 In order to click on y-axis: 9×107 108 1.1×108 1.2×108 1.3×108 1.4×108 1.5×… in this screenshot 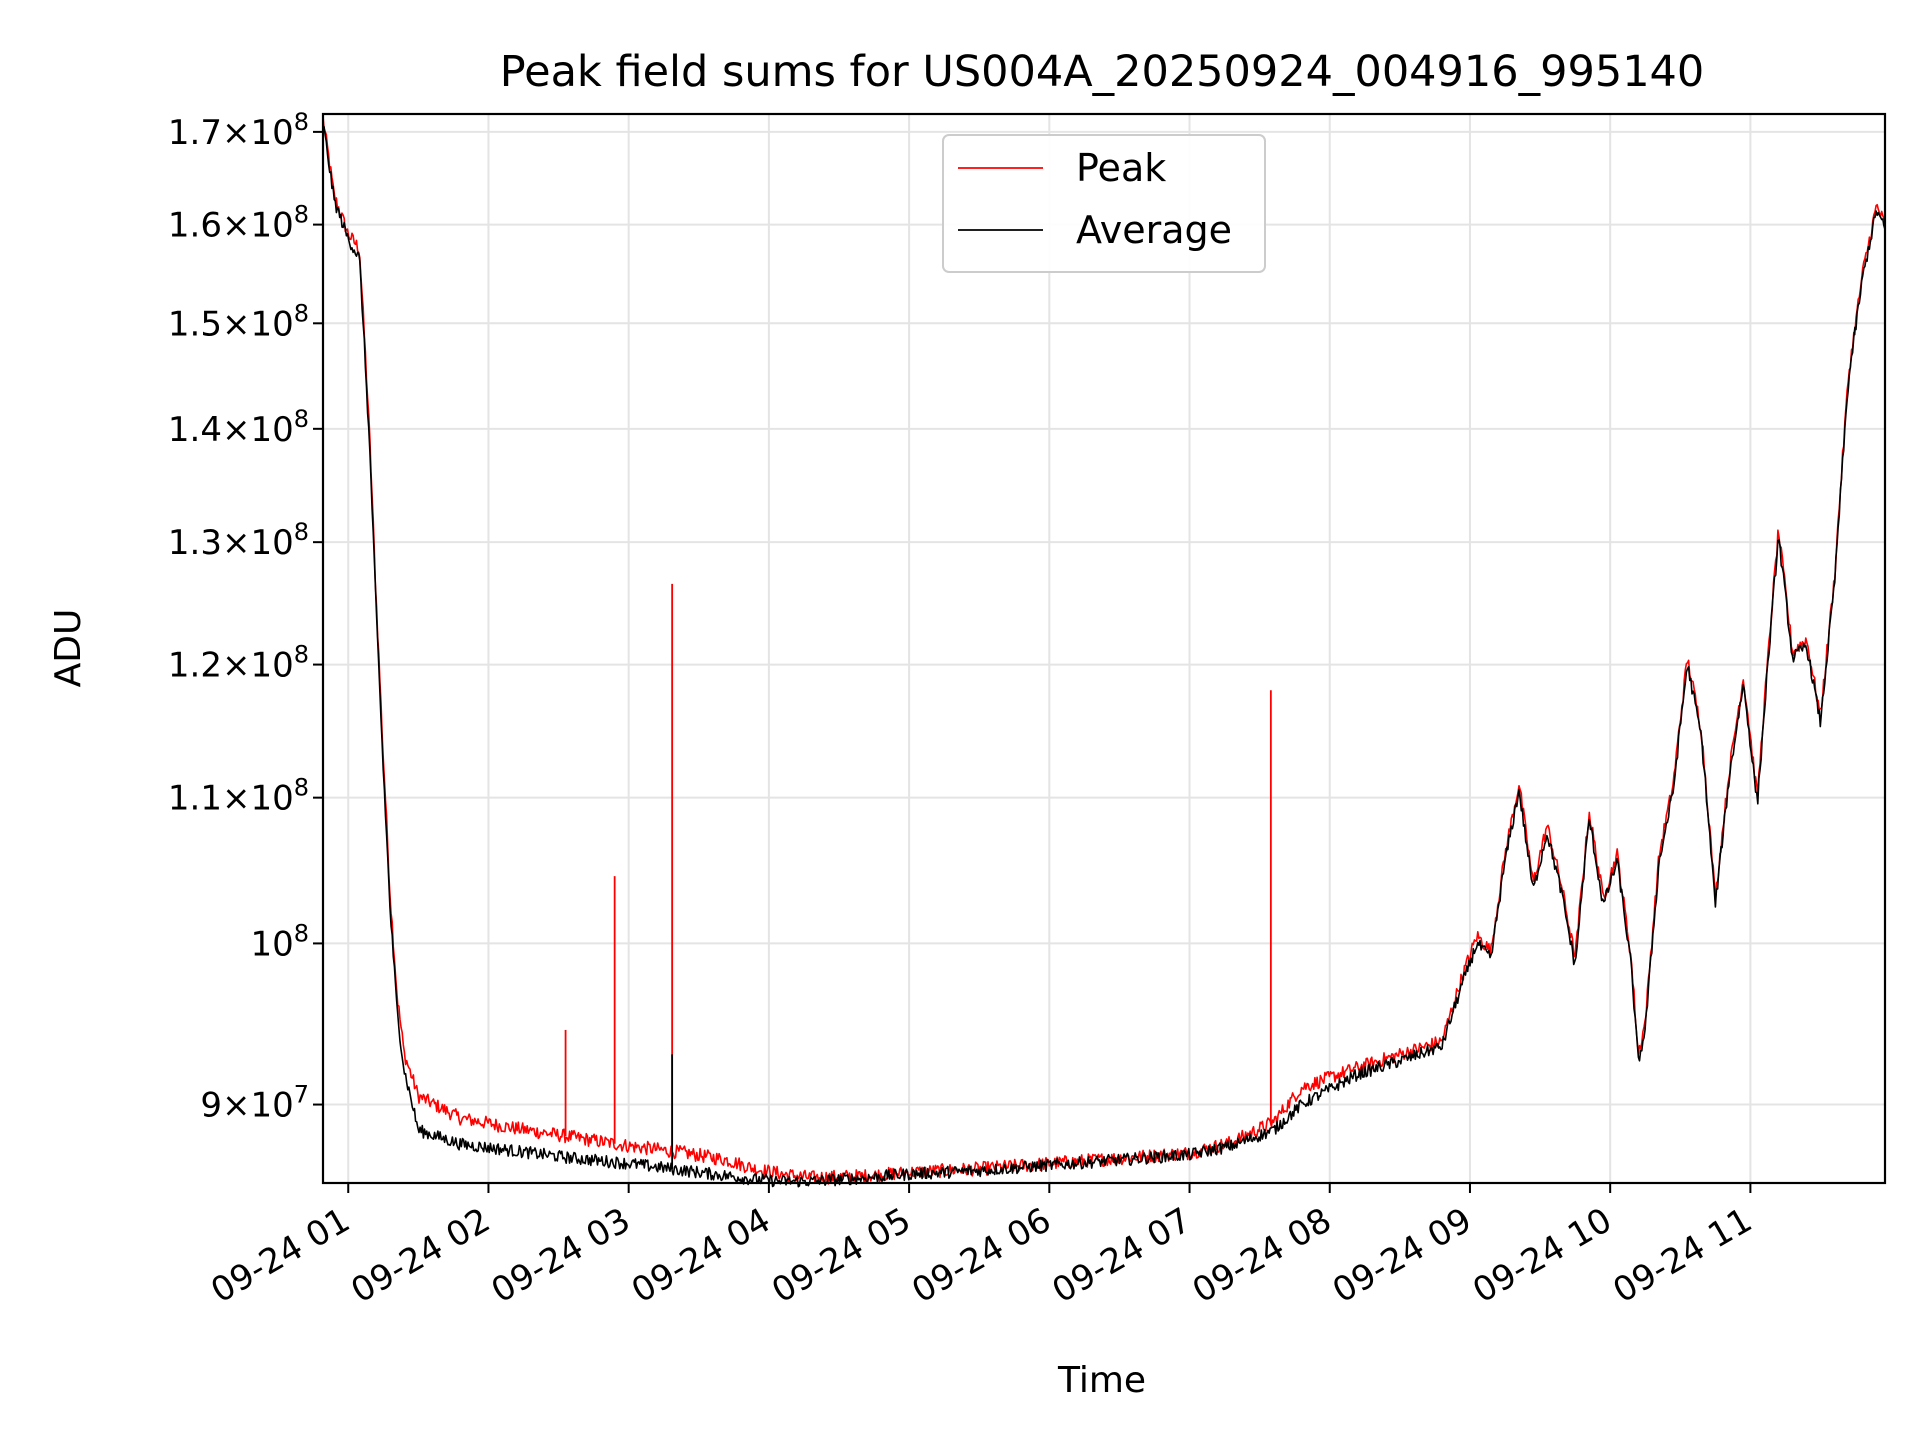, I will do `click(245, 617)`.